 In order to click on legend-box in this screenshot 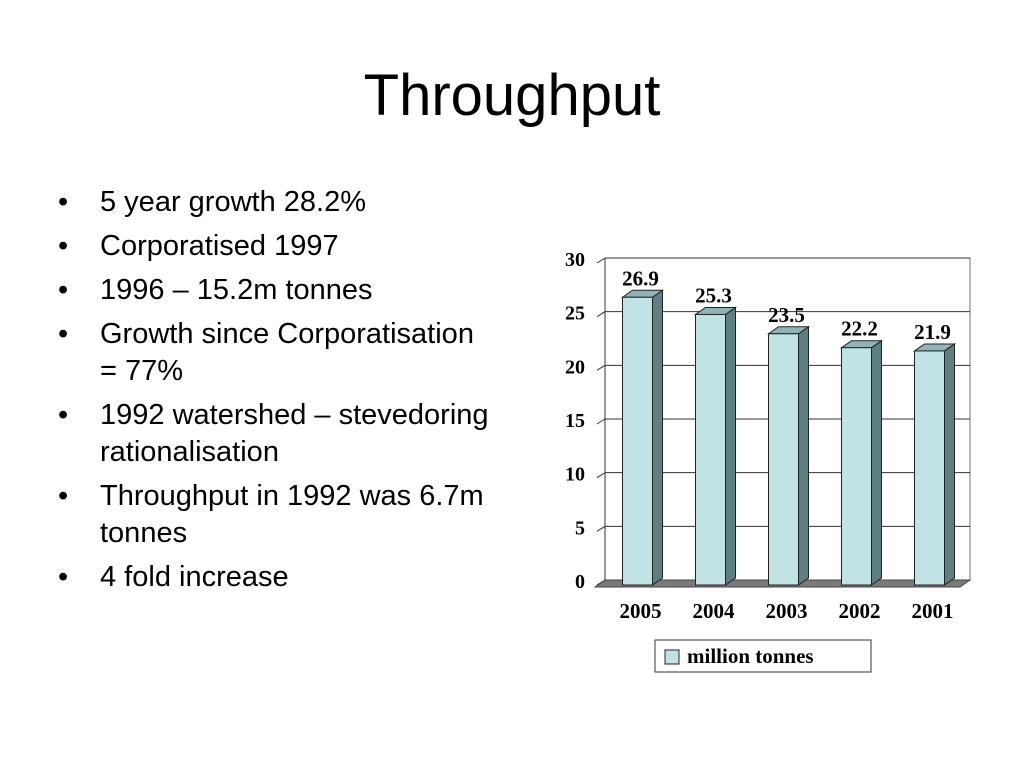, I will do `click(763, 656)`.